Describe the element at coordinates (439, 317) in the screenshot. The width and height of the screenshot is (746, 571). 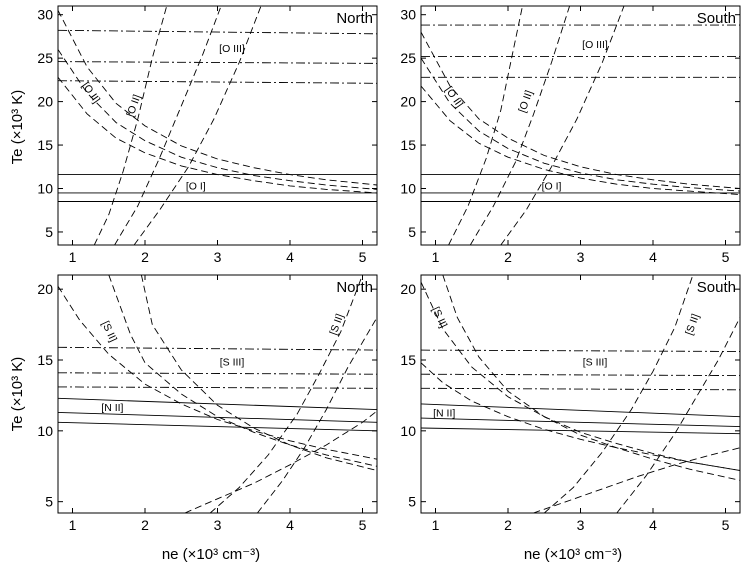
I see `curve-label-1: [S II]` at that location.